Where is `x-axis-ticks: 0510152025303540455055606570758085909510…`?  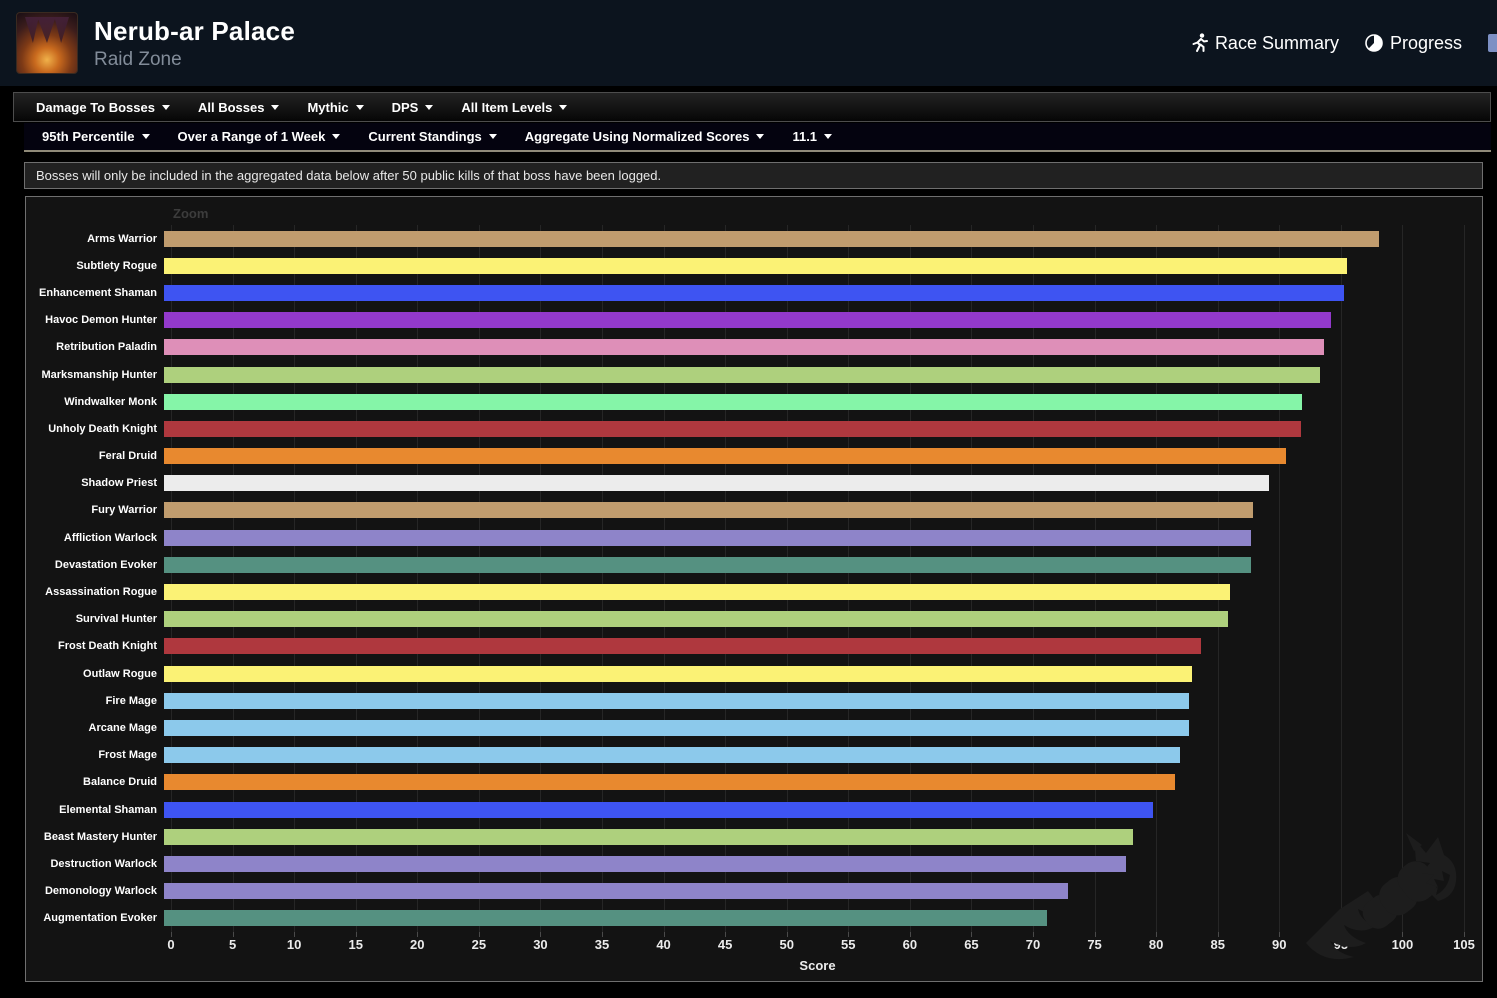
x-axis-ticks: 0510152025303540455055606570758085909510… is located at coordinates (820, 945).